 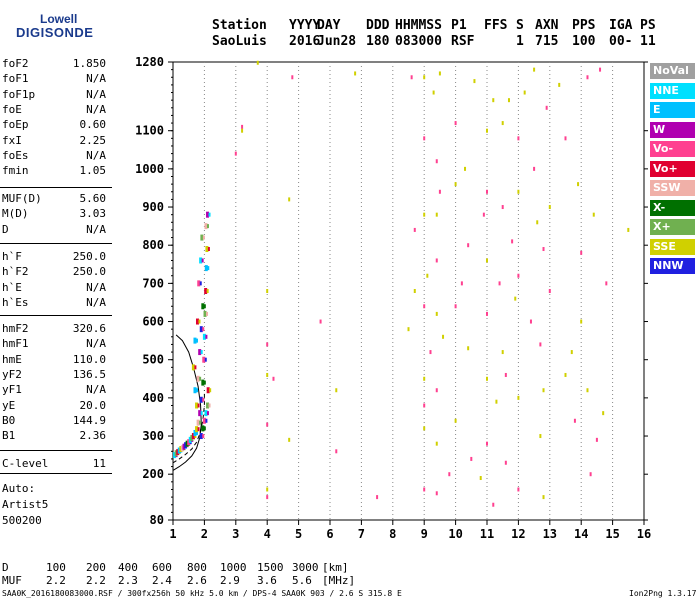 What do you see at coordinates (547, 25) in the screenshot?
I see `header-label-8: AXN` at bounding box center [547, 25].